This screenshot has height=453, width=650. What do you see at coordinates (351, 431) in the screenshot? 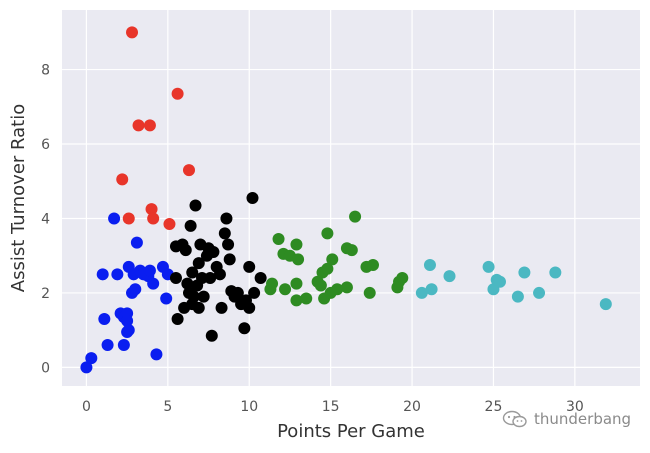
I see `x-axis-title: Points Per Game` at bounding box center [351, 431].